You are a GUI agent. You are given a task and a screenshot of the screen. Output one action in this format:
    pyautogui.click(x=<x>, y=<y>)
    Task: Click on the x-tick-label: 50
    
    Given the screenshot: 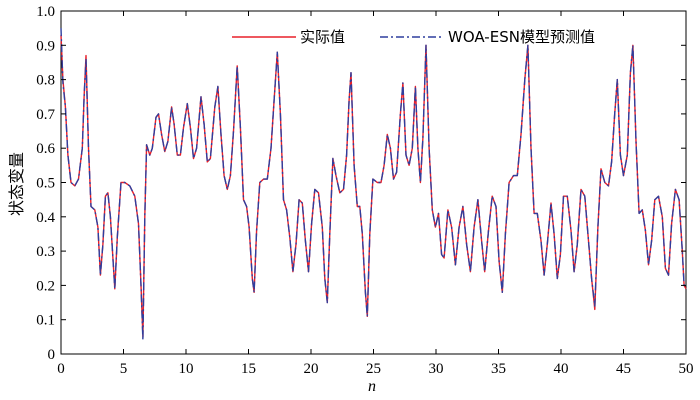 What is the action you would take?
    pyautogui.click(x=686, y=369)
    